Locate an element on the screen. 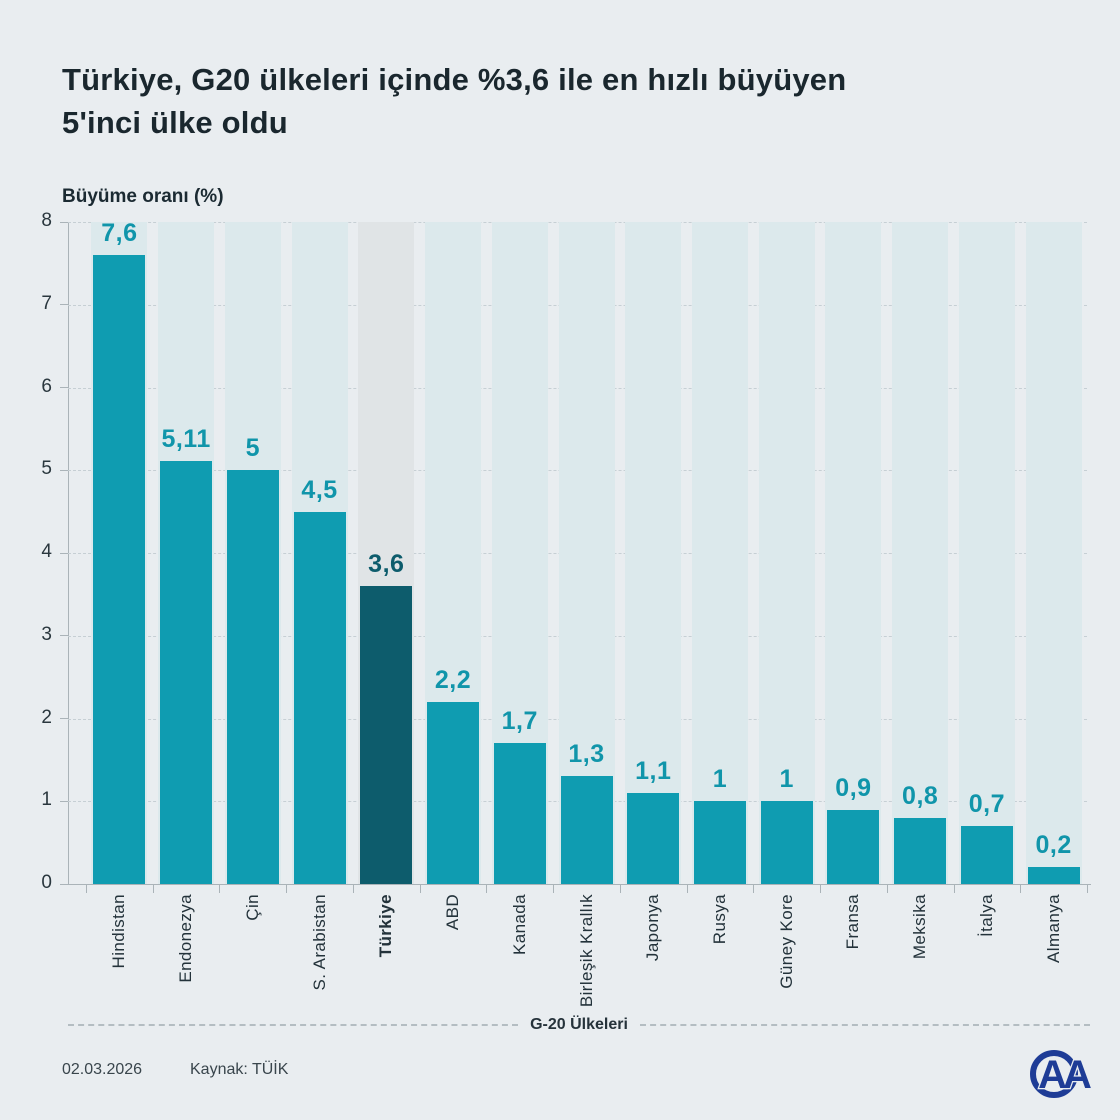  country-label: S. Arabistan is located at coordinates (319, 942).